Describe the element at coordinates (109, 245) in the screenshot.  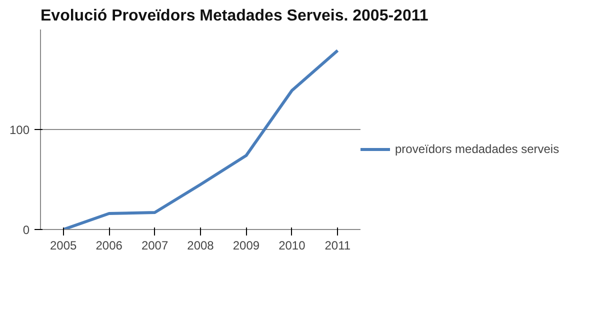
I see `x-tick-label: 2006` at that location.